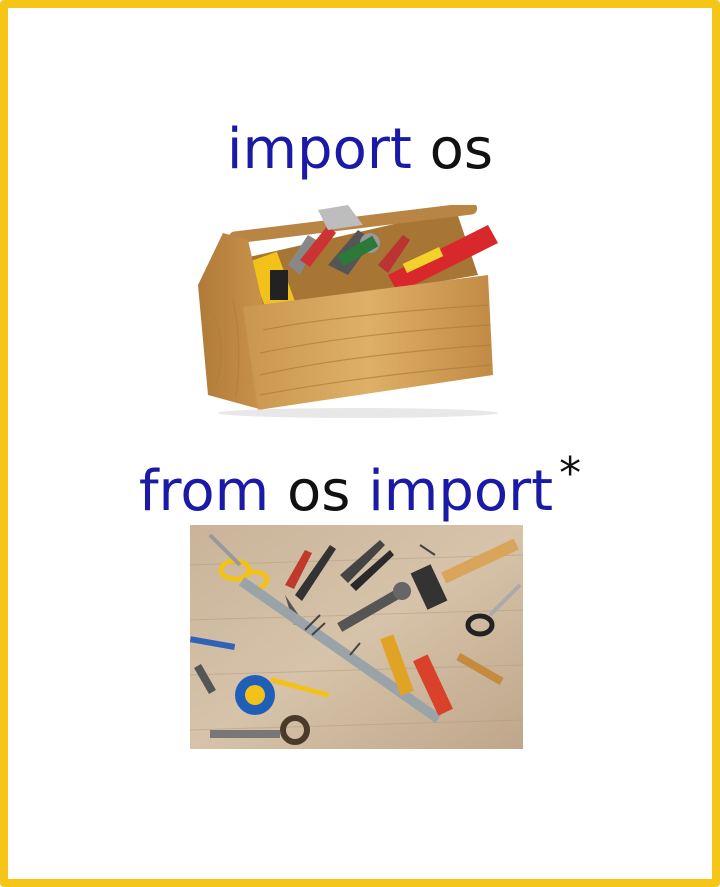 The image size is (720, 887). I want to click on caption-import-os: import os, so click(360, 150).